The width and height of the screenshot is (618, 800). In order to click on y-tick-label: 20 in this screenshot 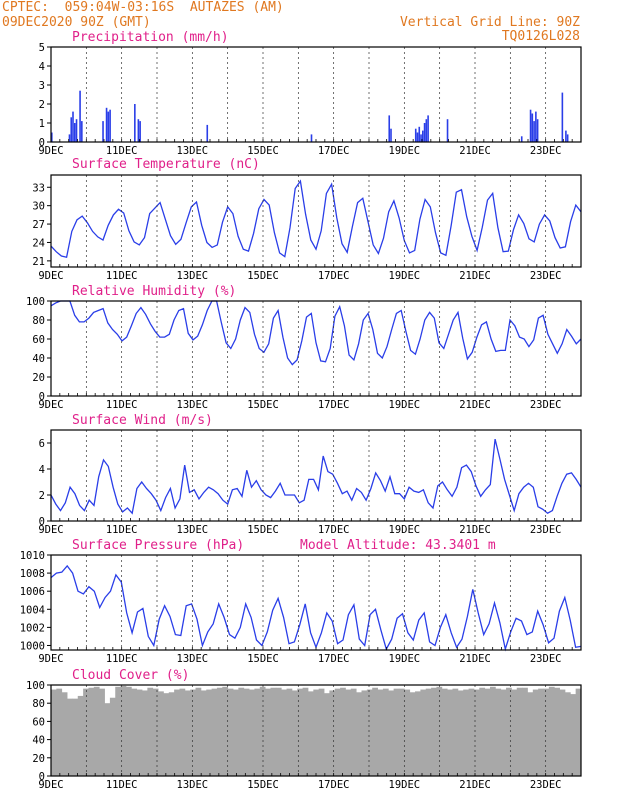, I will do `click(38, 759)`.